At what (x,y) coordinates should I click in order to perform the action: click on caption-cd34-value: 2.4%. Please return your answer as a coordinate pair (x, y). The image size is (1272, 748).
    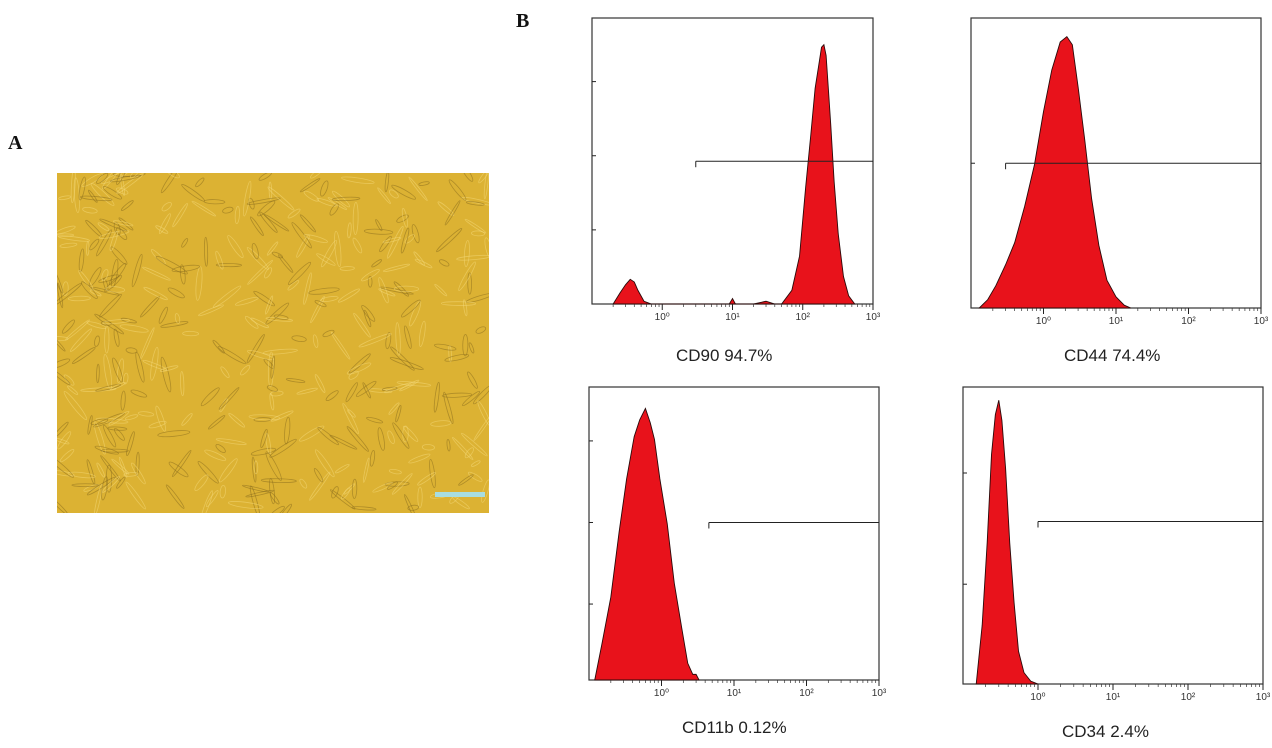
    Looking at the image, I should click on (1129, 731).